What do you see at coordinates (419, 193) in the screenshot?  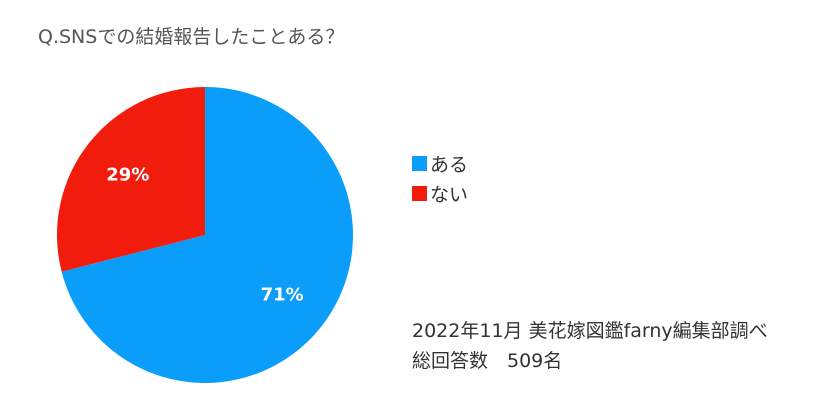 I see `legend-swatch-nai` at bounding box center [419, 193].